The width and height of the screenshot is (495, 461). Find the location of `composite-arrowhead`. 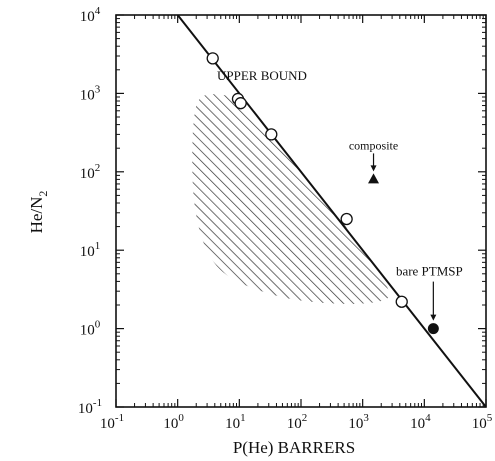

composite-arrowhead is located at coordinates (373, 168).